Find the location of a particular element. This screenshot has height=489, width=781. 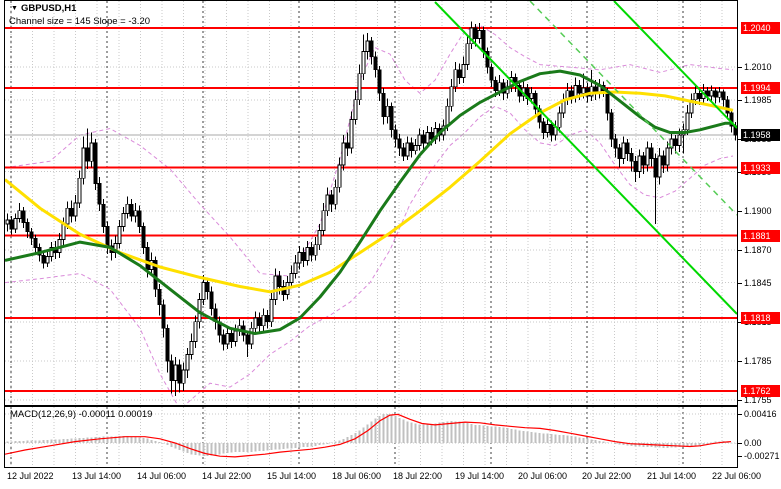

time-label: 14 Jul 22:00 is located at coordinates (227, 476).